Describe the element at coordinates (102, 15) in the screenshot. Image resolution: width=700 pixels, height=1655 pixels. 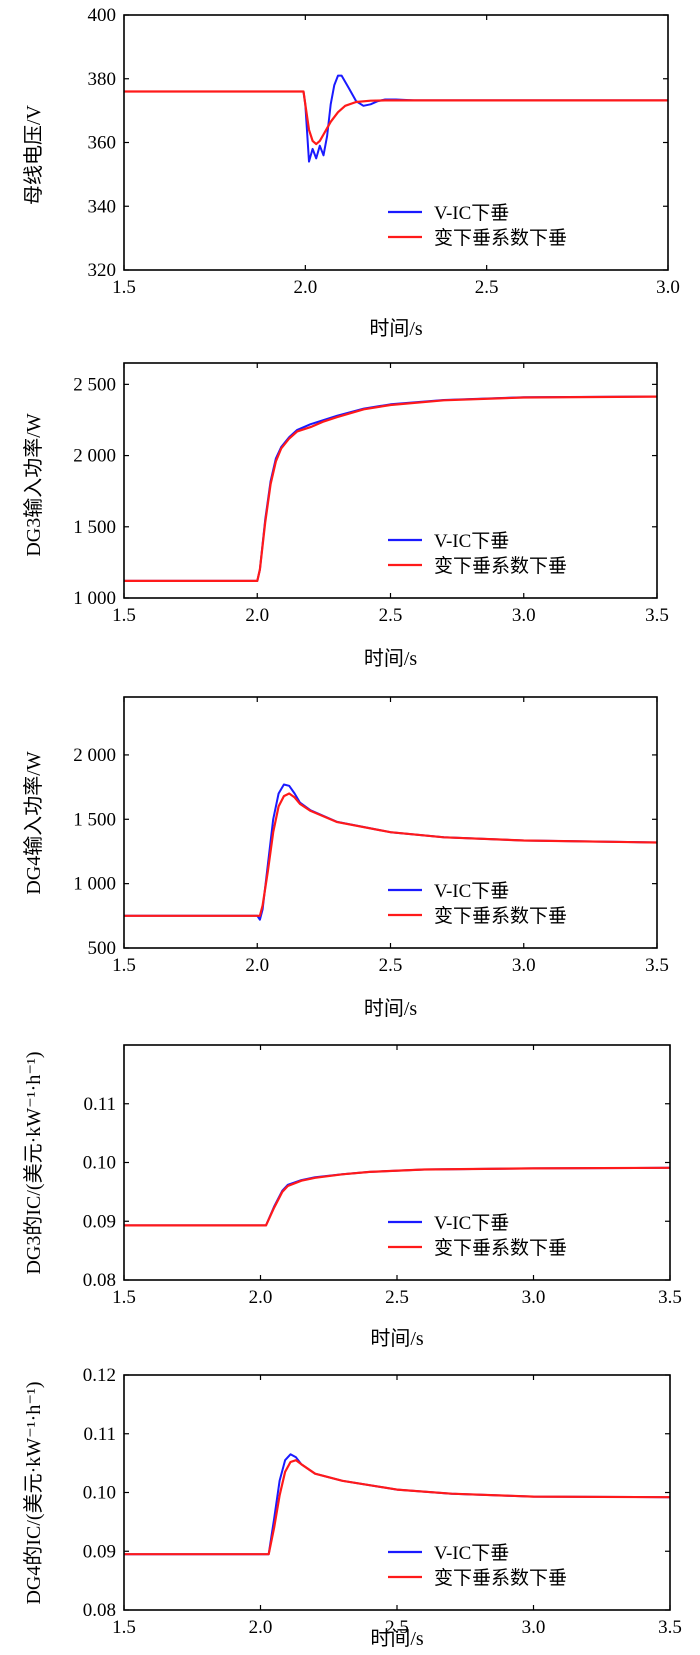
I see `y-tick-label: 400` at that location.